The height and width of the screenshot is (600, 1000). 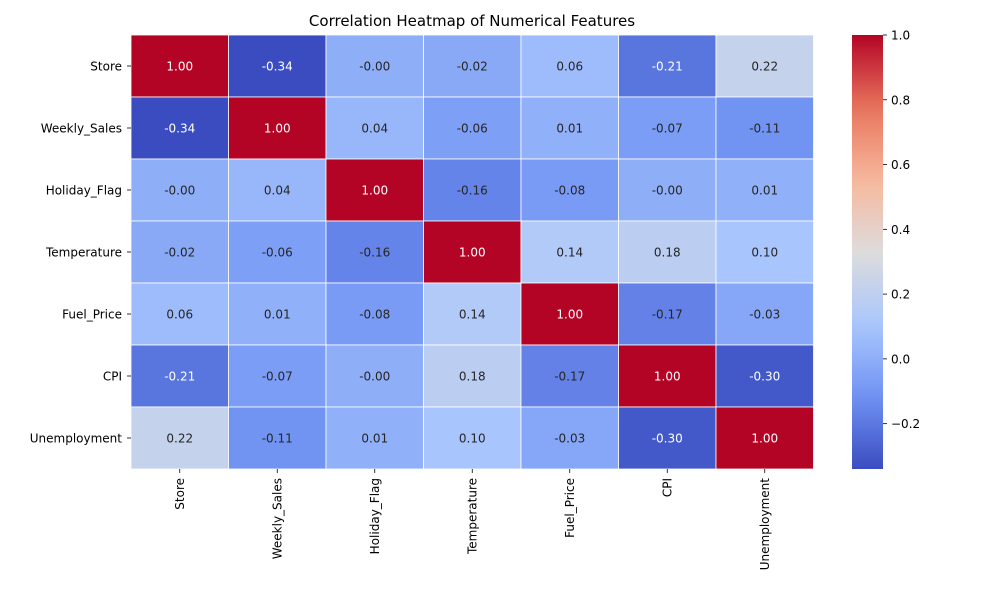 I want to click on cell-value-label: -0.17, so click(x=569, y=377).